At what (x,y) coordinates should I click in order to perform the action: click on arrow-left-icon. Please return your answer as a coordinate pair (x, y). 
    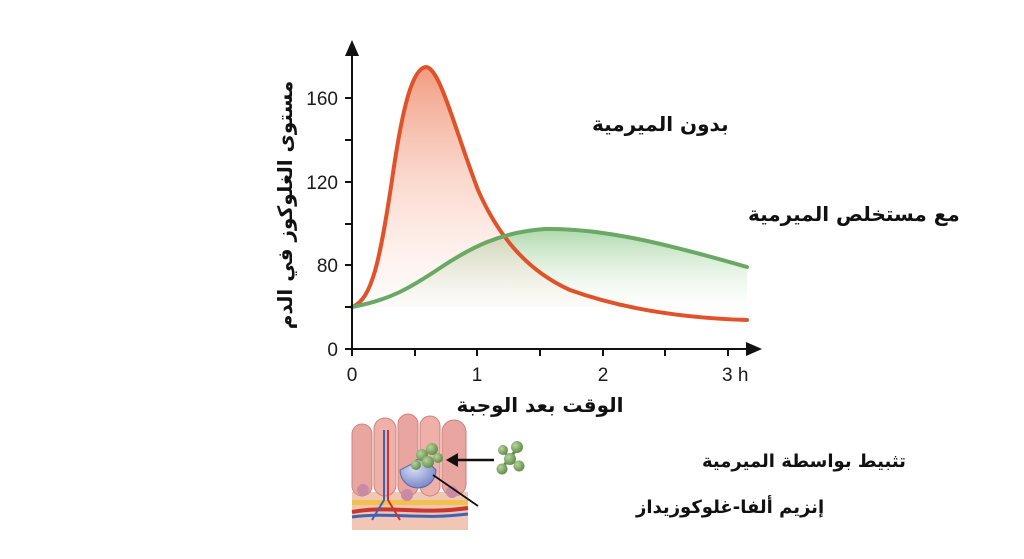
    Looking at the image, I should click on (470, 460).